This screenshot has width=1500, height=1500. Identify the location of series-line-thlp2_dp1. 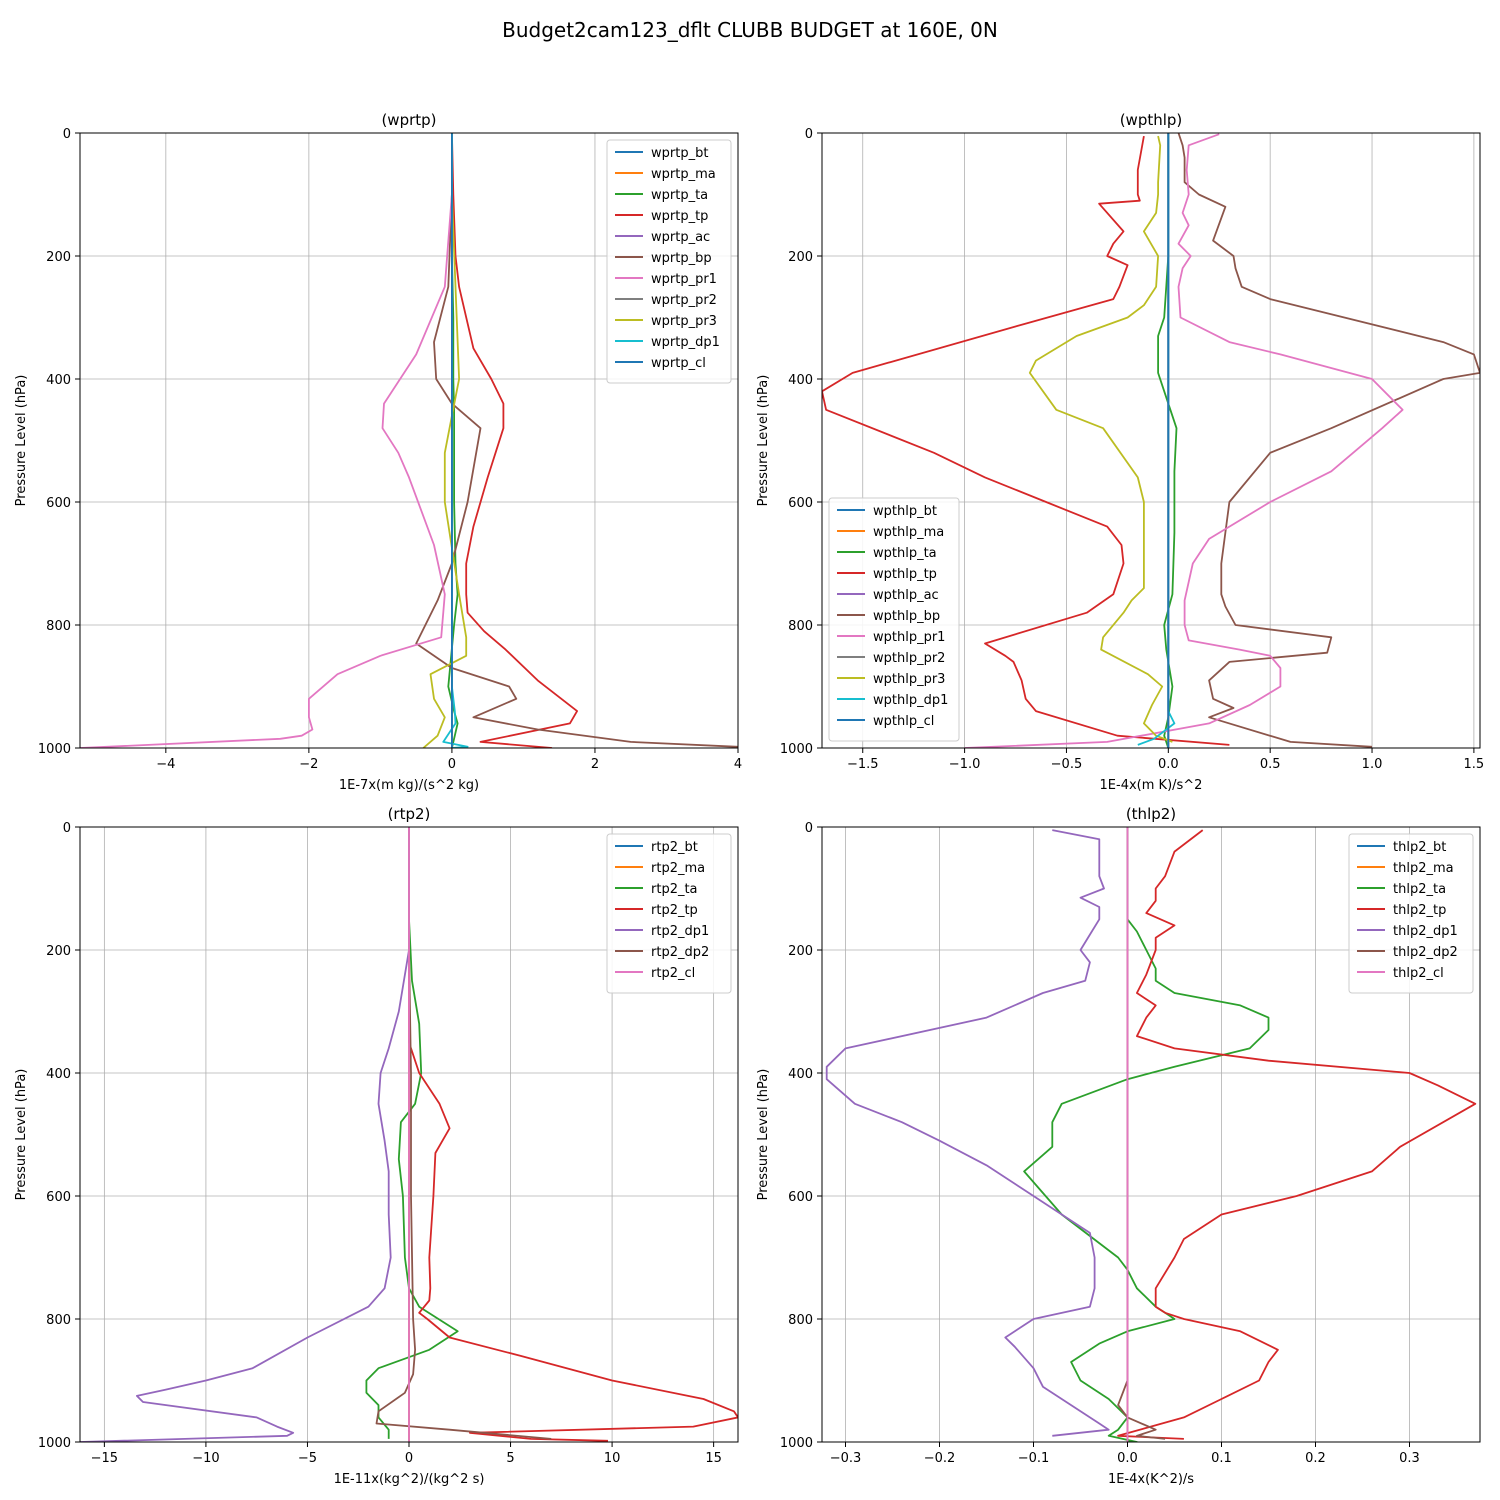
(967, 1133).